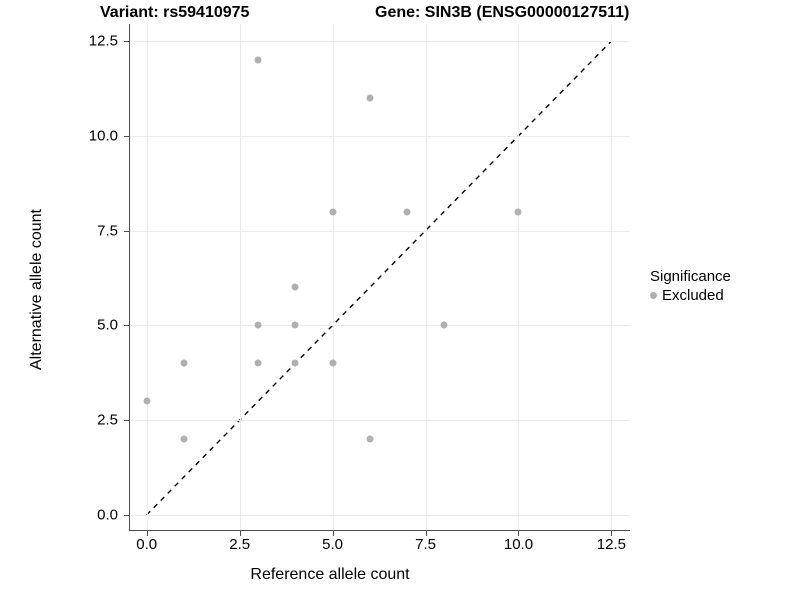 This screenshot has height=600, width=800. What do you see at coordinates (330, 574) in the screenshot?
I see `x-axis-title: Reference allele count` at bounding box center [330, 574].